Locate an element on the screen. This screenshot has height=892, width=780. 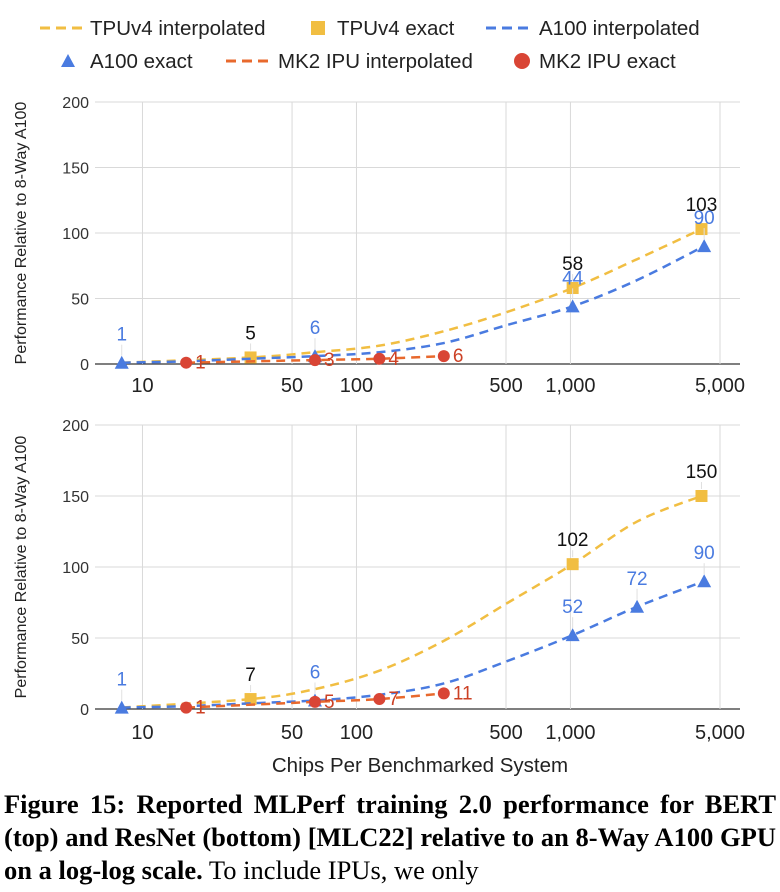
legend-a100-exact: A100 exact is located at coordinates (127, 61).